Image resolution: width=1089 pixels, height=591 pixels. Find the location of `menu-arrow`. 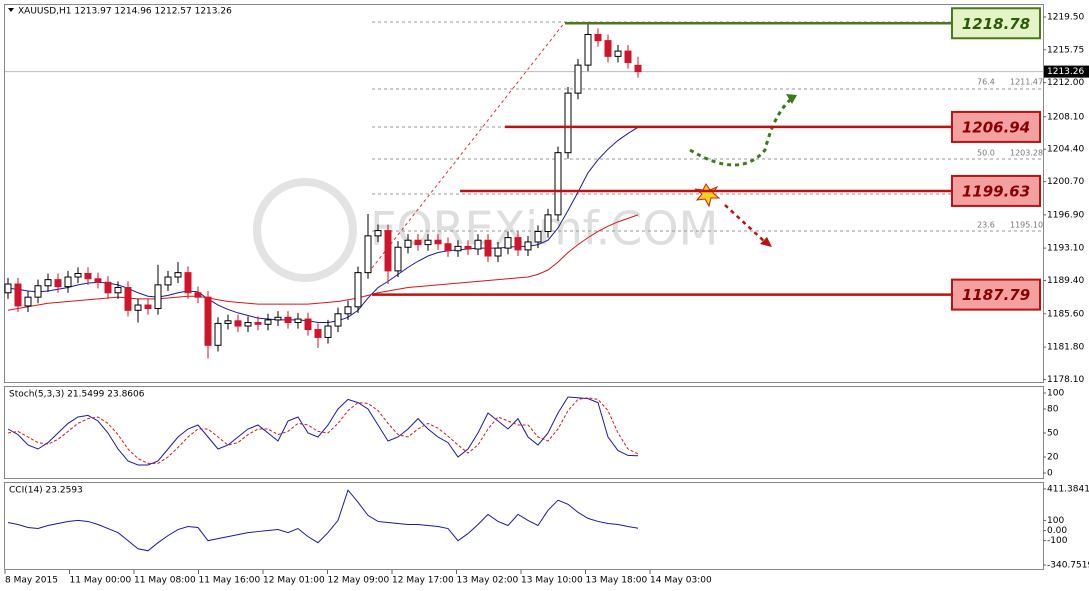

menu-arrow is located at coordinates (11, 10).